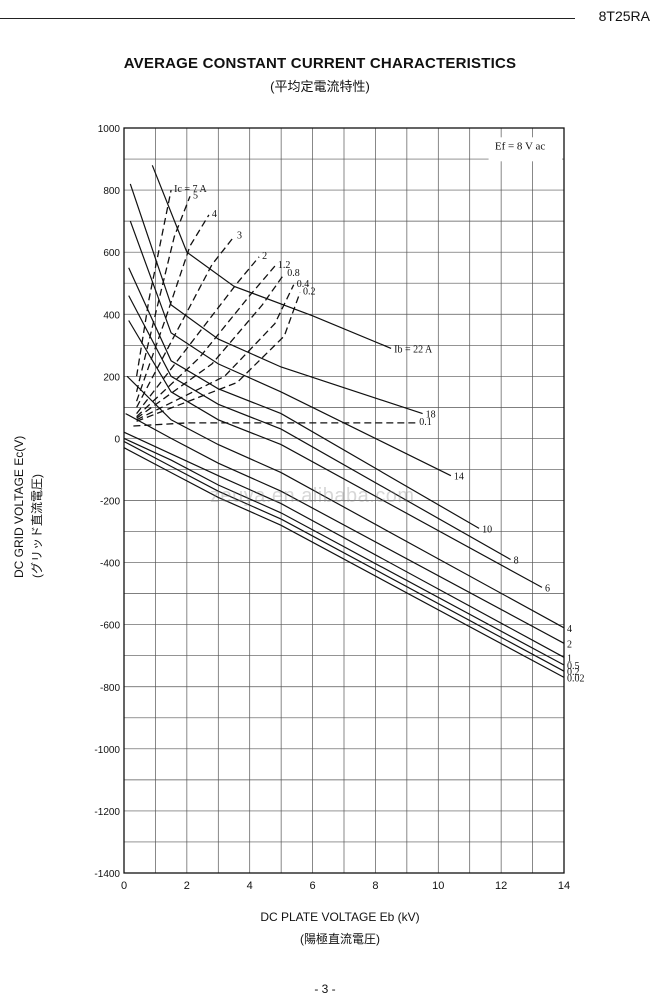  What do you see at coordinates (111, 191) in the screenshot?
I see `y-tick-label: 800` at bounding box center [111, 191].